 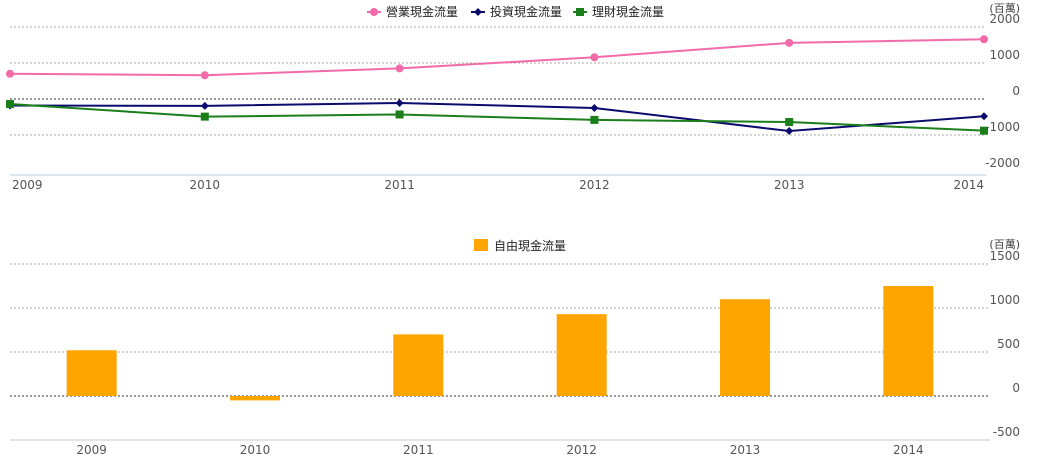 What do you see at coordinates (908, 341) in the screenshot?
I see `bar-2014` at bounding box center [908, 341].